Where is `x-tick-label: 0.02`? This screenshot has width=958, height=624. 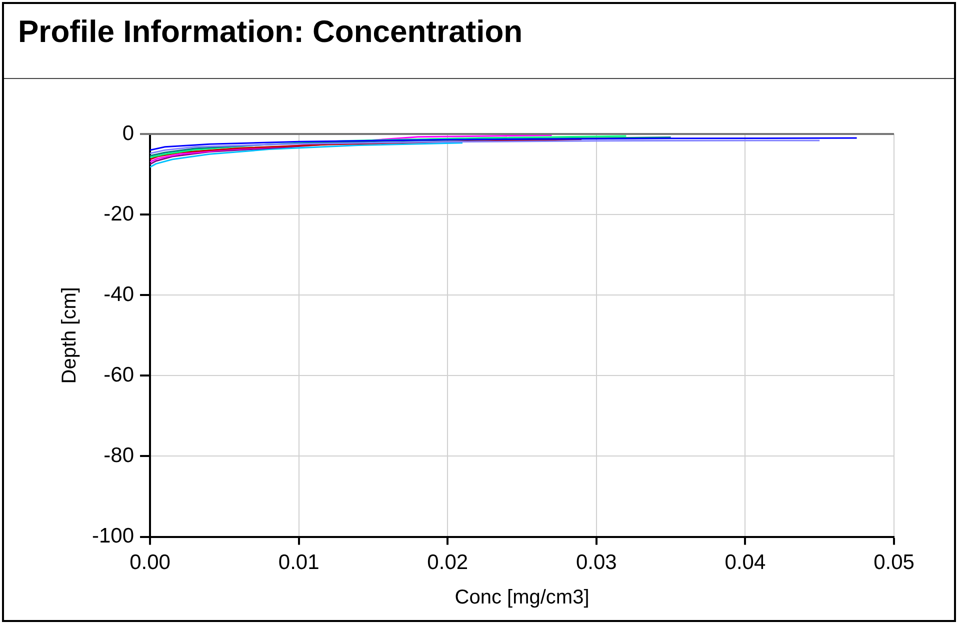 x-tick-label: 0.02 is located at coordinates (447, 562).